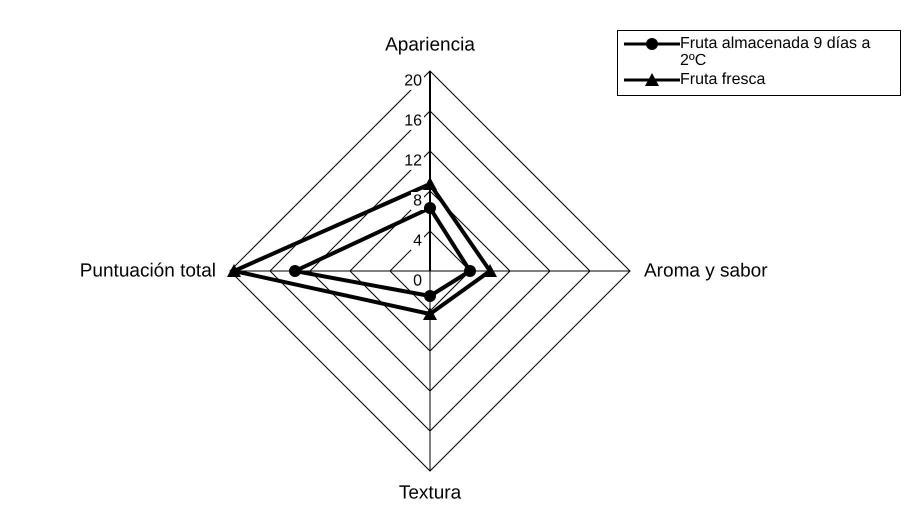 Image resolution: width=909 pixels, height=506 pixels. I want to click on y-tick-label: 16, so click(413, 121).